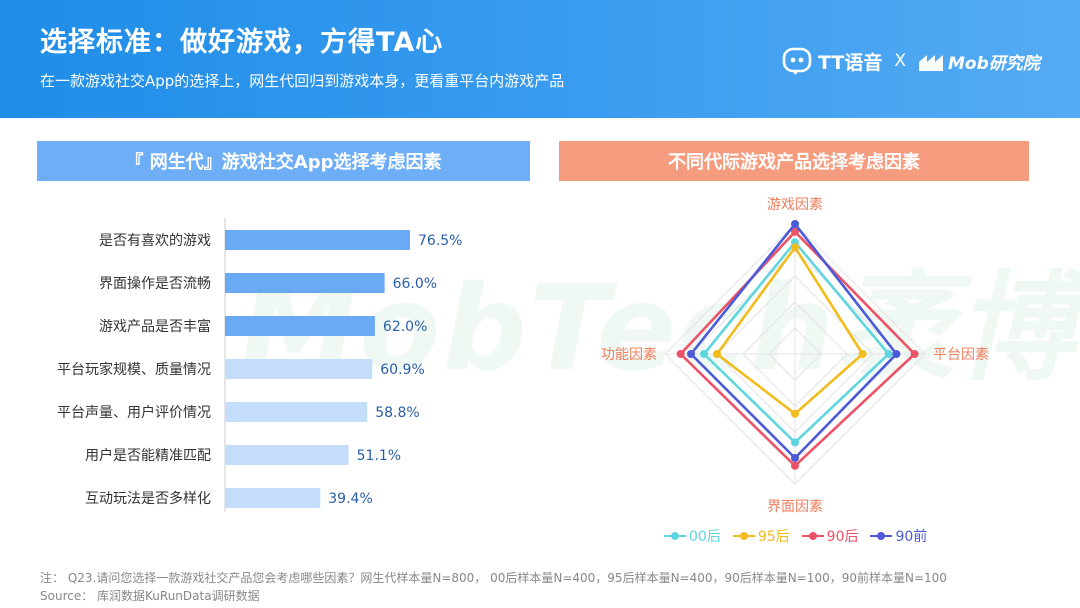  What do you see at coordinates (155, 241) in the screenshot?
I see `bar-category-label: 是否有喜欢的游戏` at bounding box center [155, 241].